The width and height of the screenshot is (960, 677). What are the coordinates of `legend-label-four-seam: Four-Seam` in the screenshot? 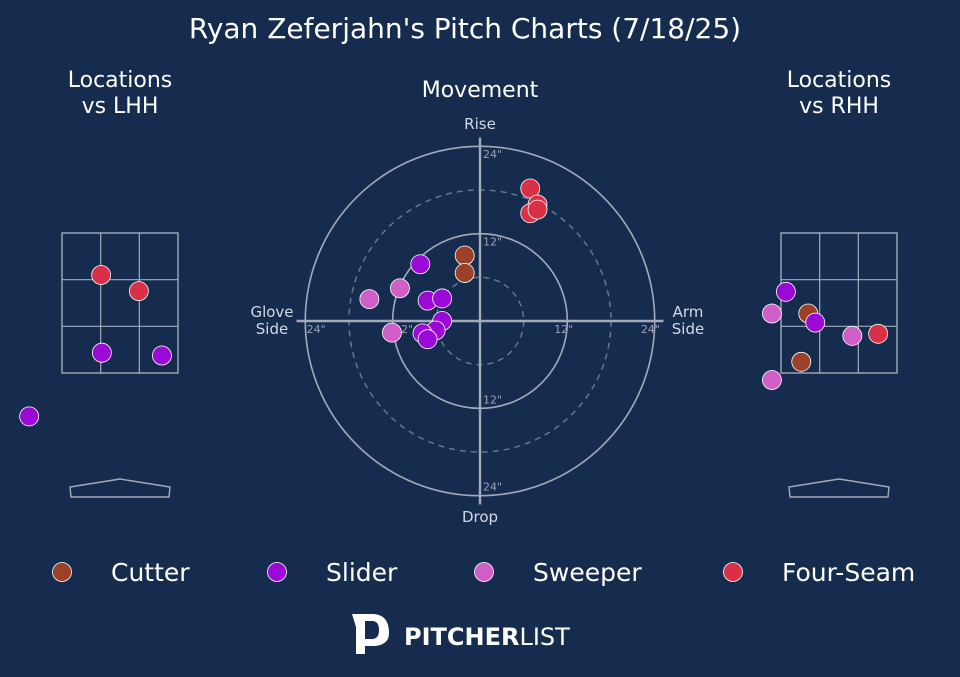 It's located at (848, 572).